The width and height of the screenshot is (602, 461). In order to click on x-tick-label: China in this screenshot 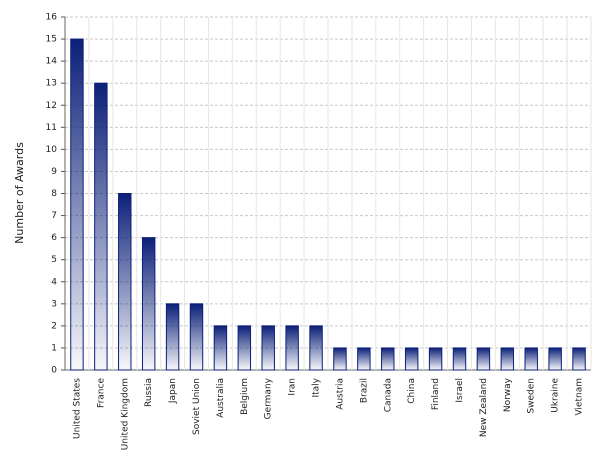, I will do `click(412, 391)`.